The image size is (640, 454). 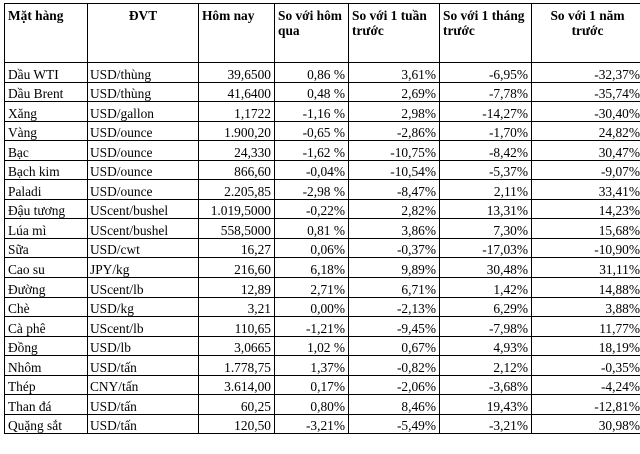 I want to click on vs-yesterday-cell: 0,06%, so click(x=311, y=248).